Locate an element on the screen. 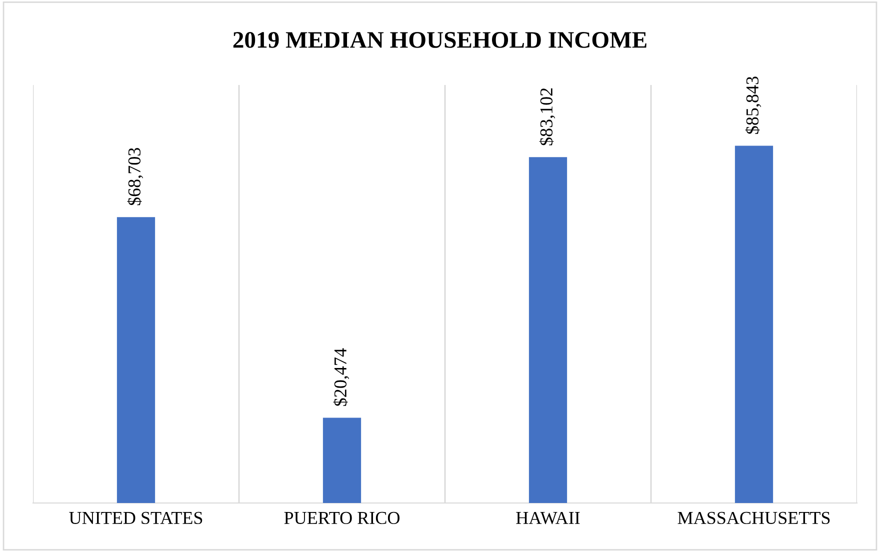 The image size is (880, 552). data-label: $83,102 is located at coordinates (547, 117).